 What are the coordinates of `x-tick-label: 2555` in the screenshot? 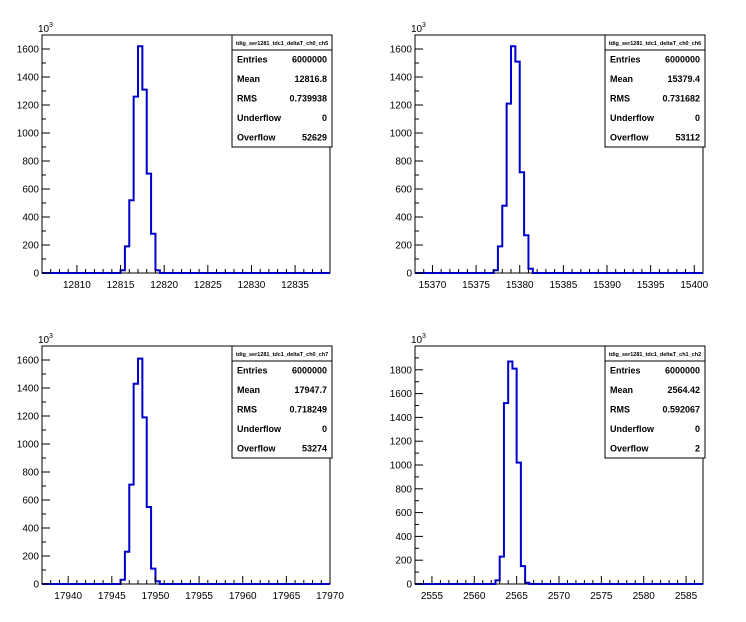 It's located at (432, 596).